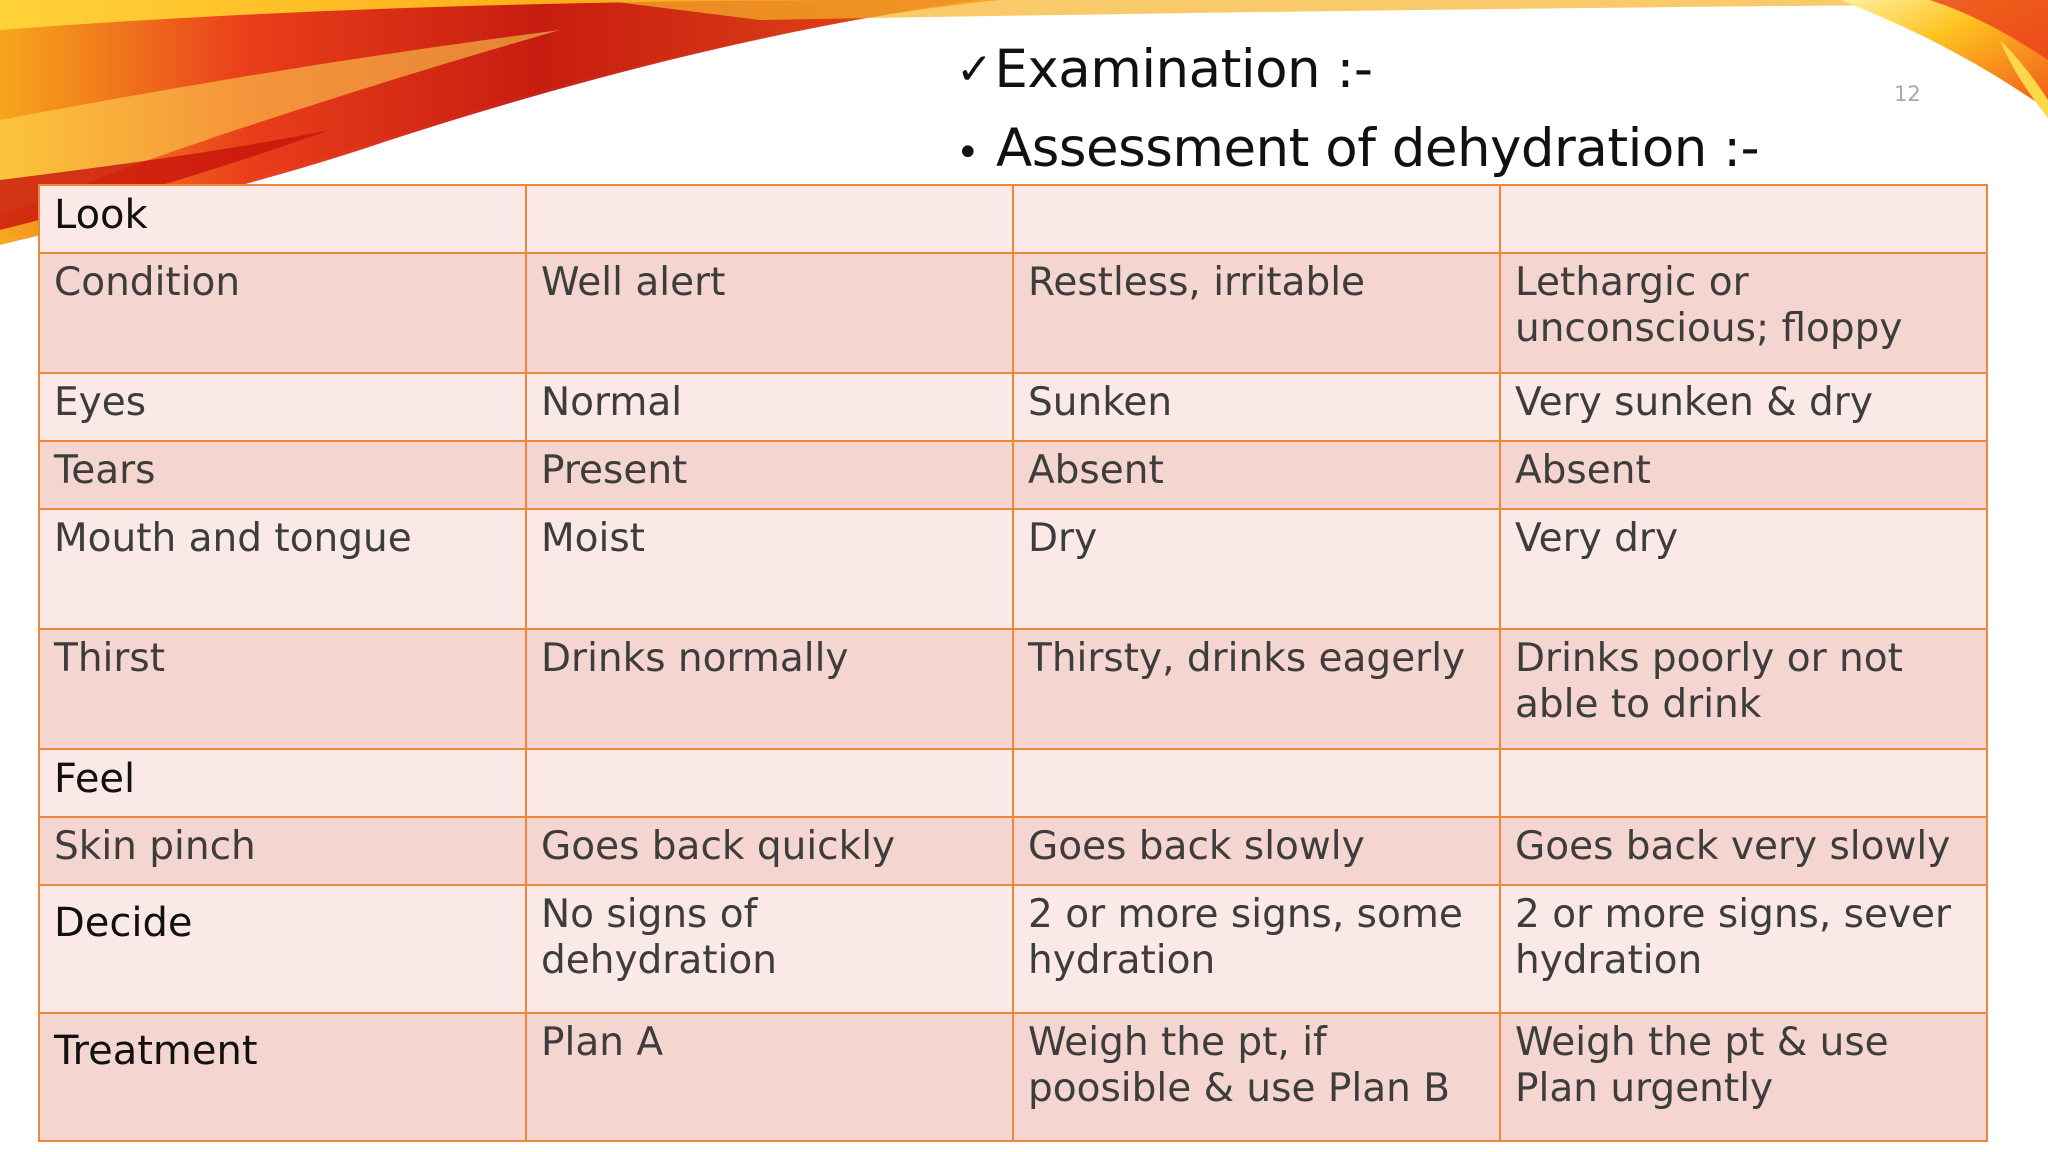 Image resolution: width=2048 pixels, height=1152 pixels. I want to click on table-cell: Normal, so click(769, 407).